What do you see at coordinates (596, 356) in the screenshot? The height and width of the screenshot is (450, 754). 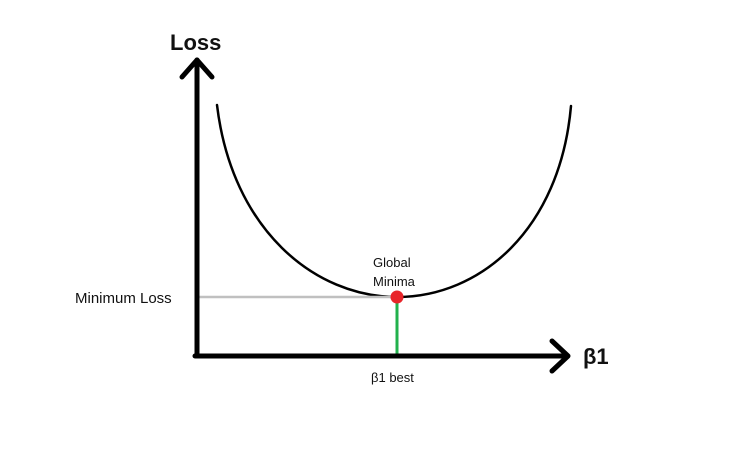 I see `x-axis-label: β1` at bounding box center [596, 356].